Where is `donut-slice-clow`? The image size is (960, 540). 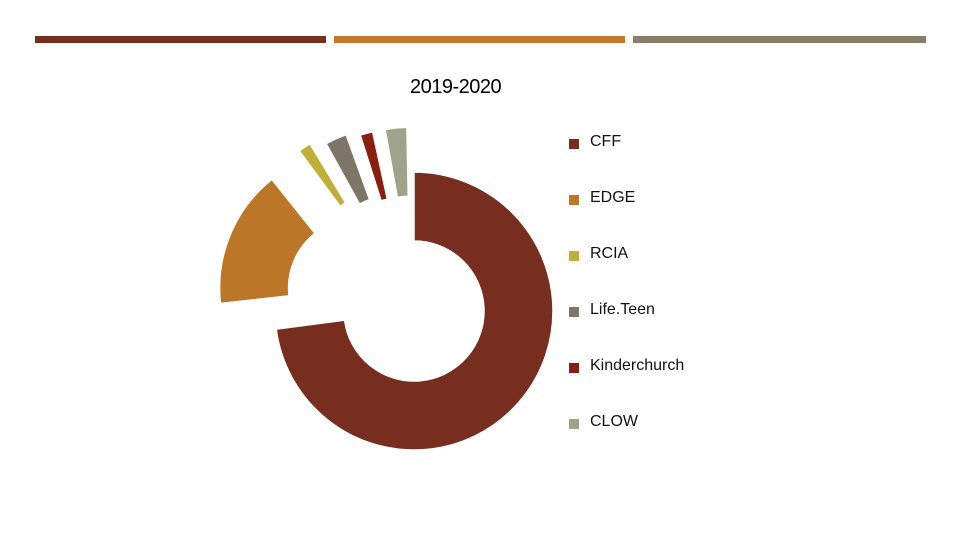
donut-slice-clow is located at coordinates (397, 162).